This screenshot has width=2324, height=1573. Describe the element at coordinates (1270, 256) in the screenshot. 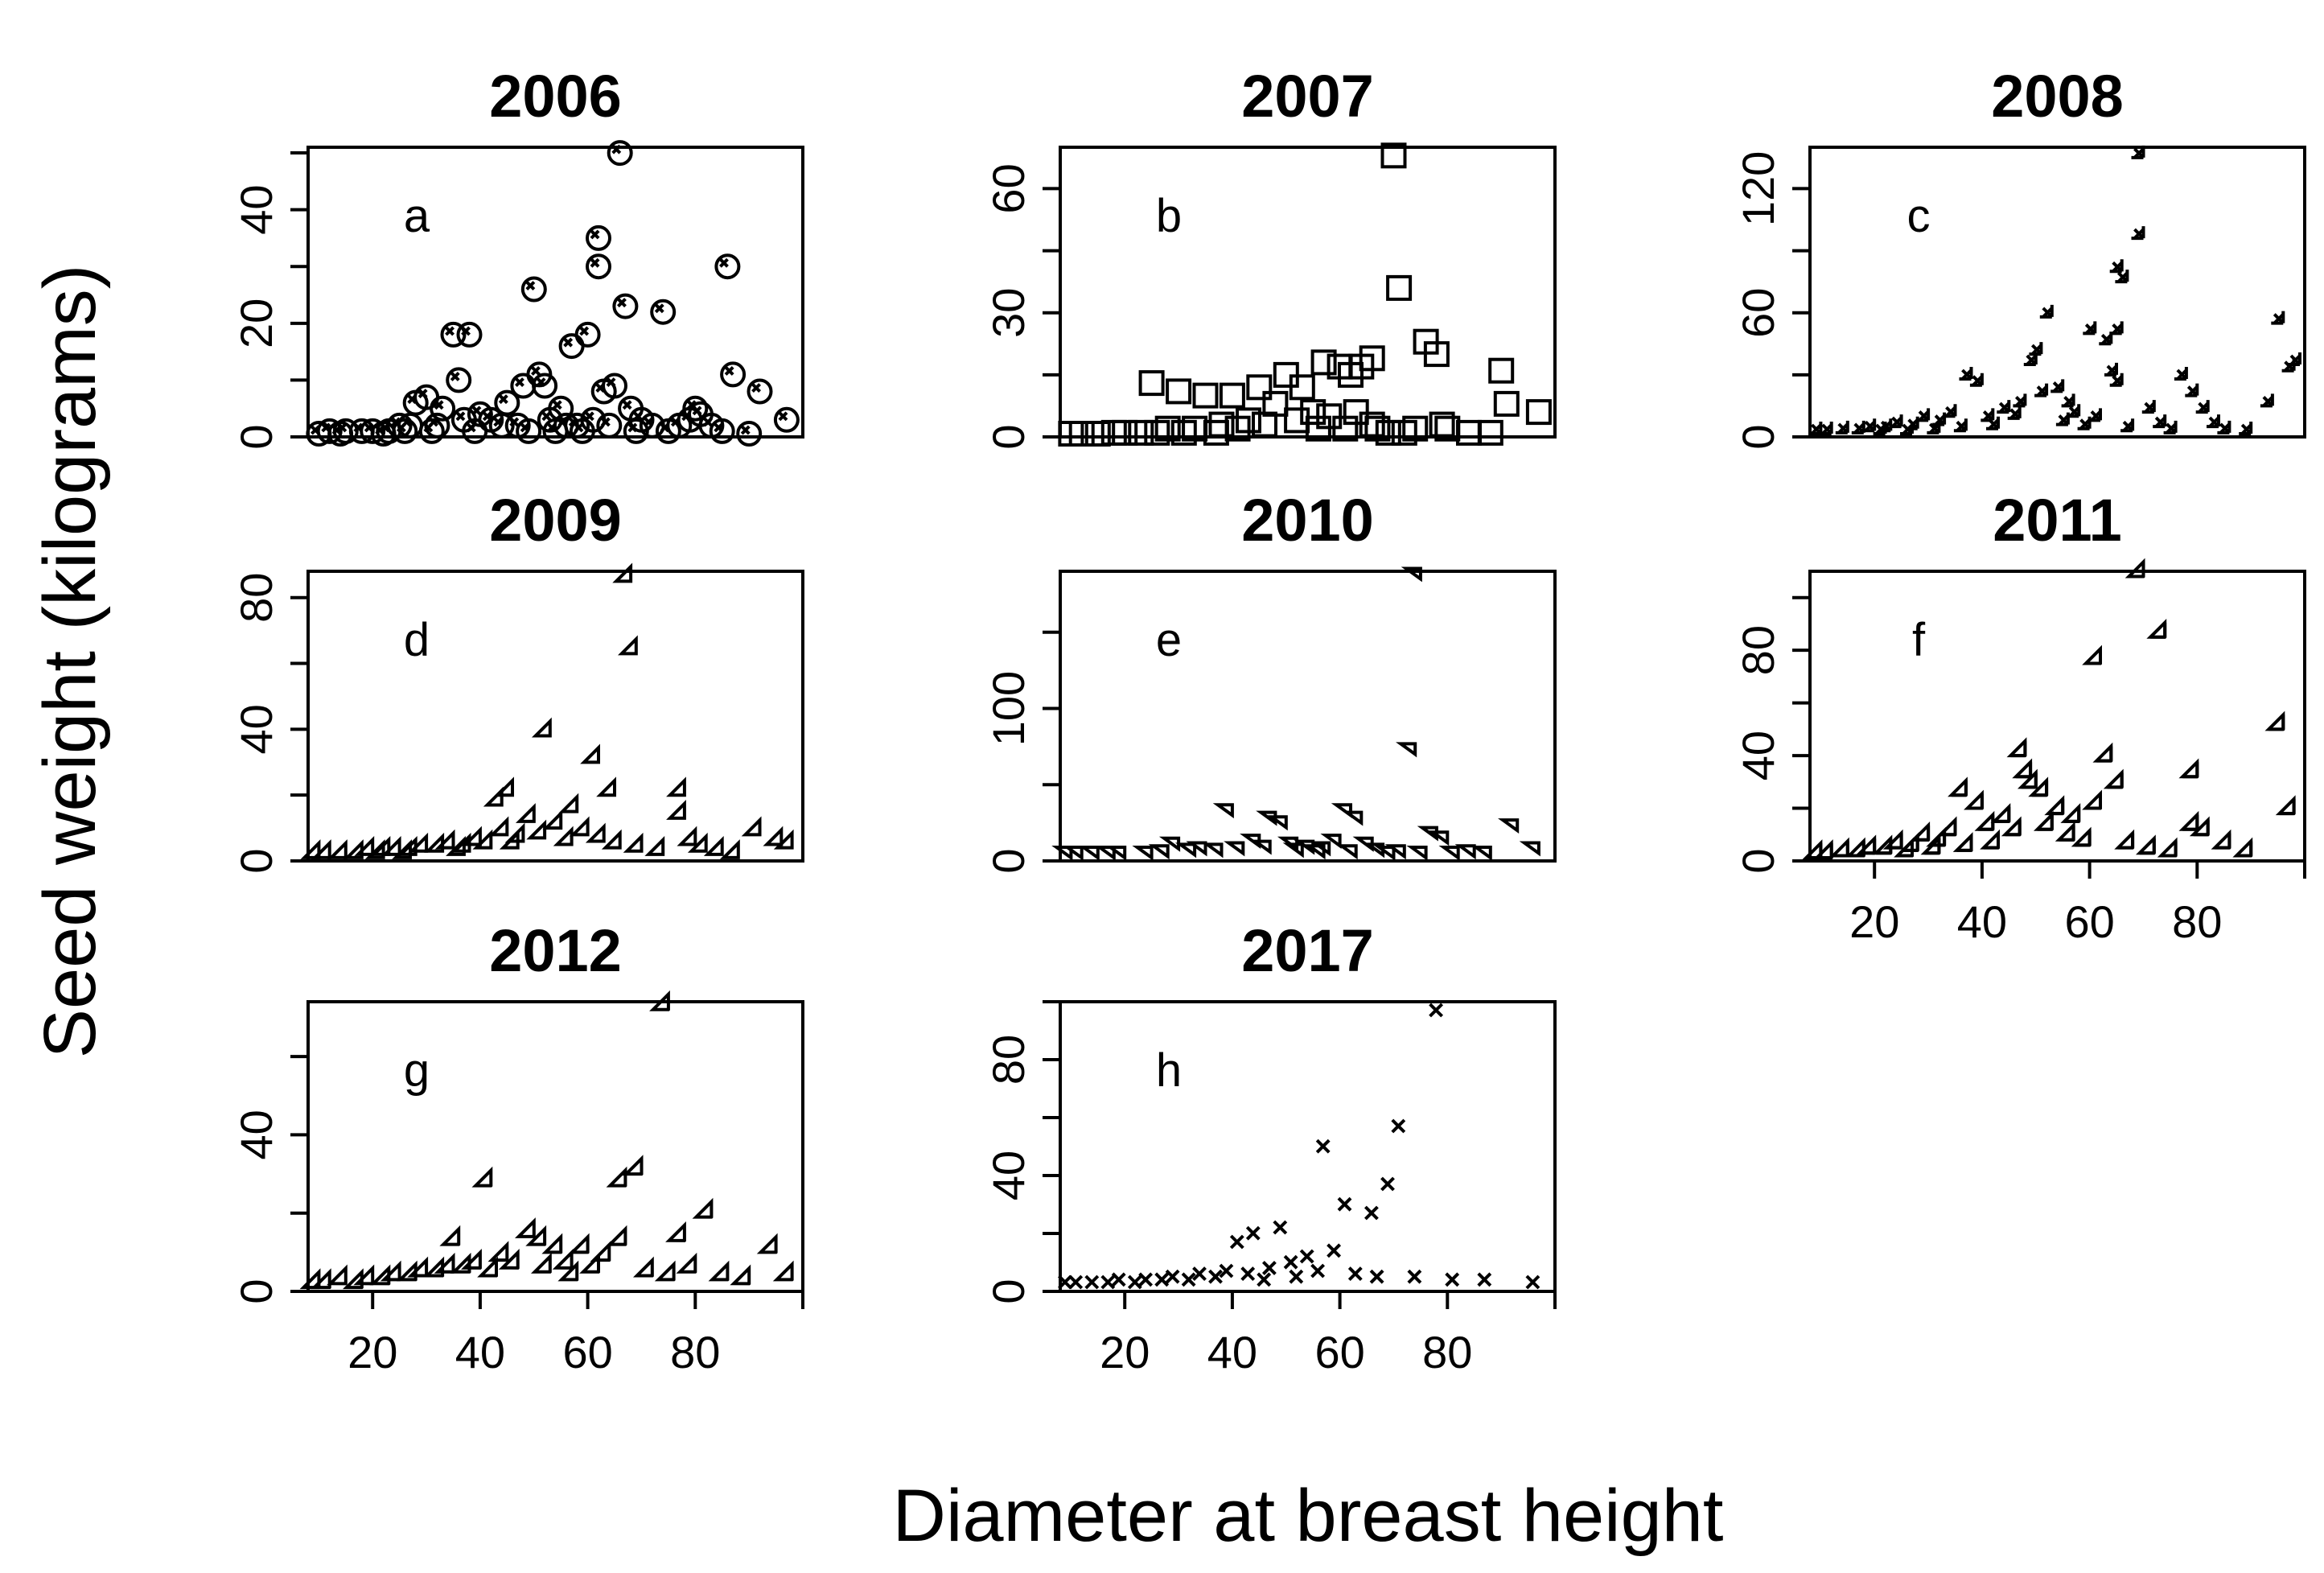

I see `panel-2007: 2007 b 0 30 60` at that location.